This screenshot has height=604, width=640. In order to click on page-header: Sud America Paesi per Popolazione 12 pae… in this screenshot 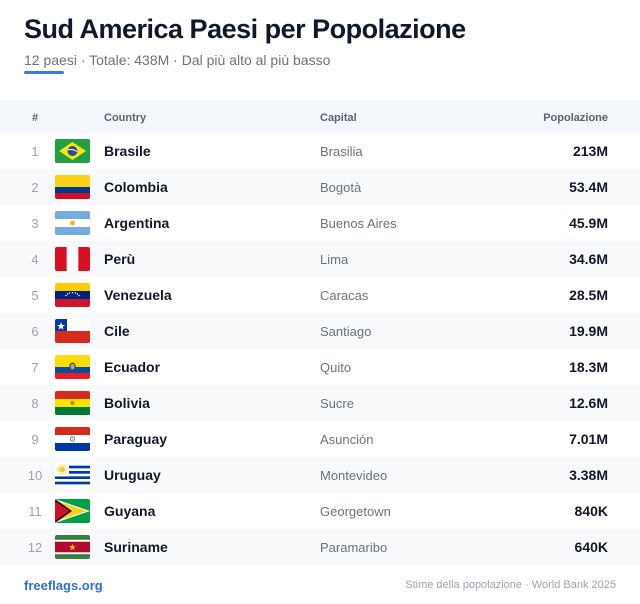, I will do `click(324, 40)`.